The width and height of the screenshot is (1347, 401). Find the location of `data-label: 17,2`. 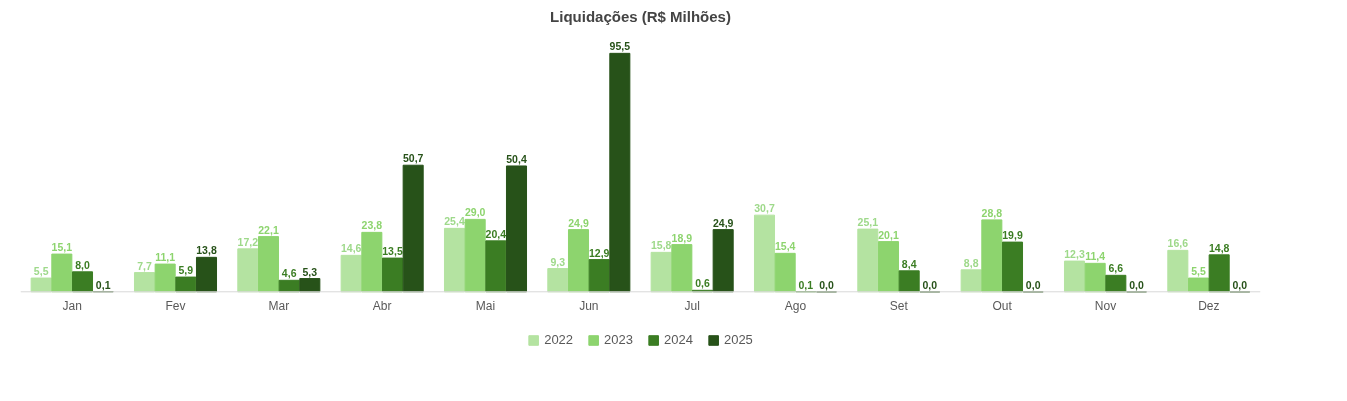

data-label: 17,2 is located at coordinates (248, 241).